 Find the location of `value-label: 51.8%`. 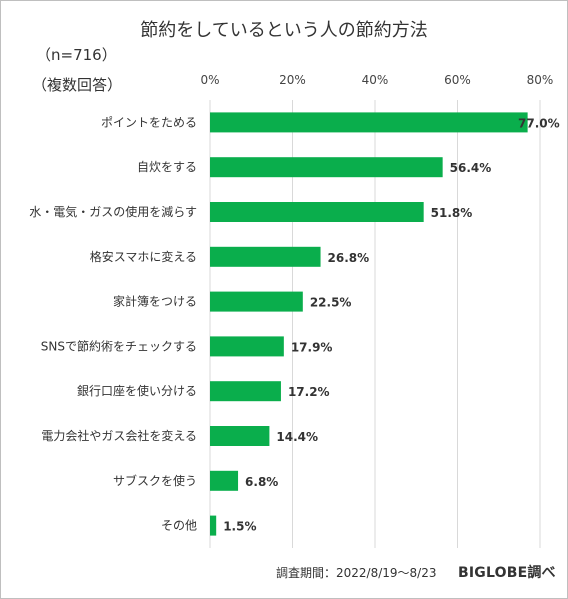

value-label: 51.8% is located at coordinates (452, 213).